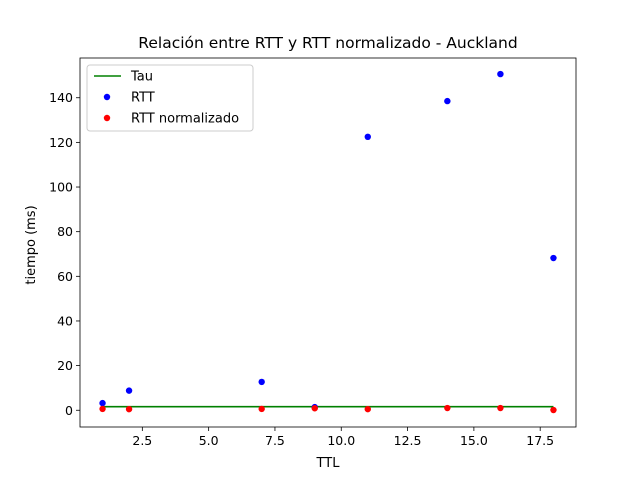  I want to click on y-tick-label: 60, so click(65, 276).